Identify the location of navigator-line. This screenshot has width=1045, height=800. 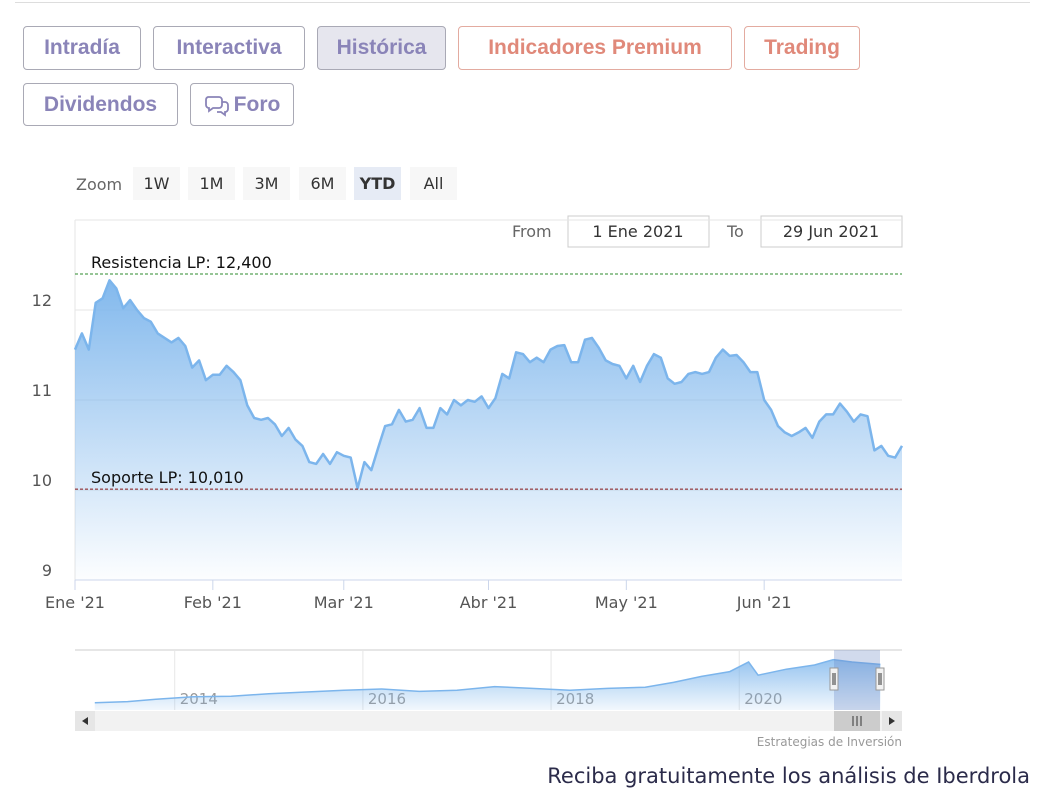
(487, 681).